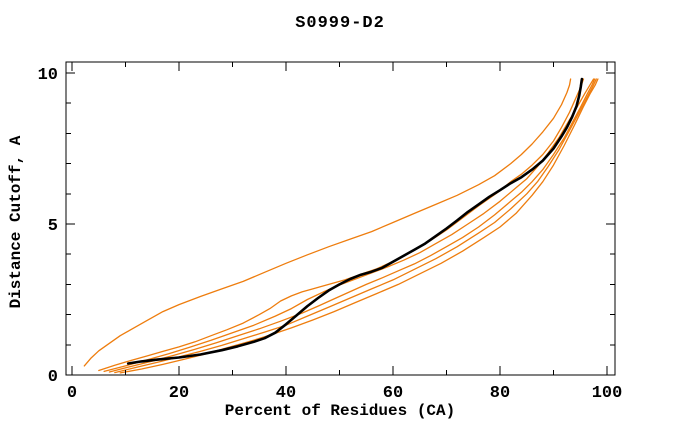 The width and height of the screenshot is (680, 440). Describe the element at coordinates (48, 75) in the screenshot. I see `y-tick-label: 10` at that location.